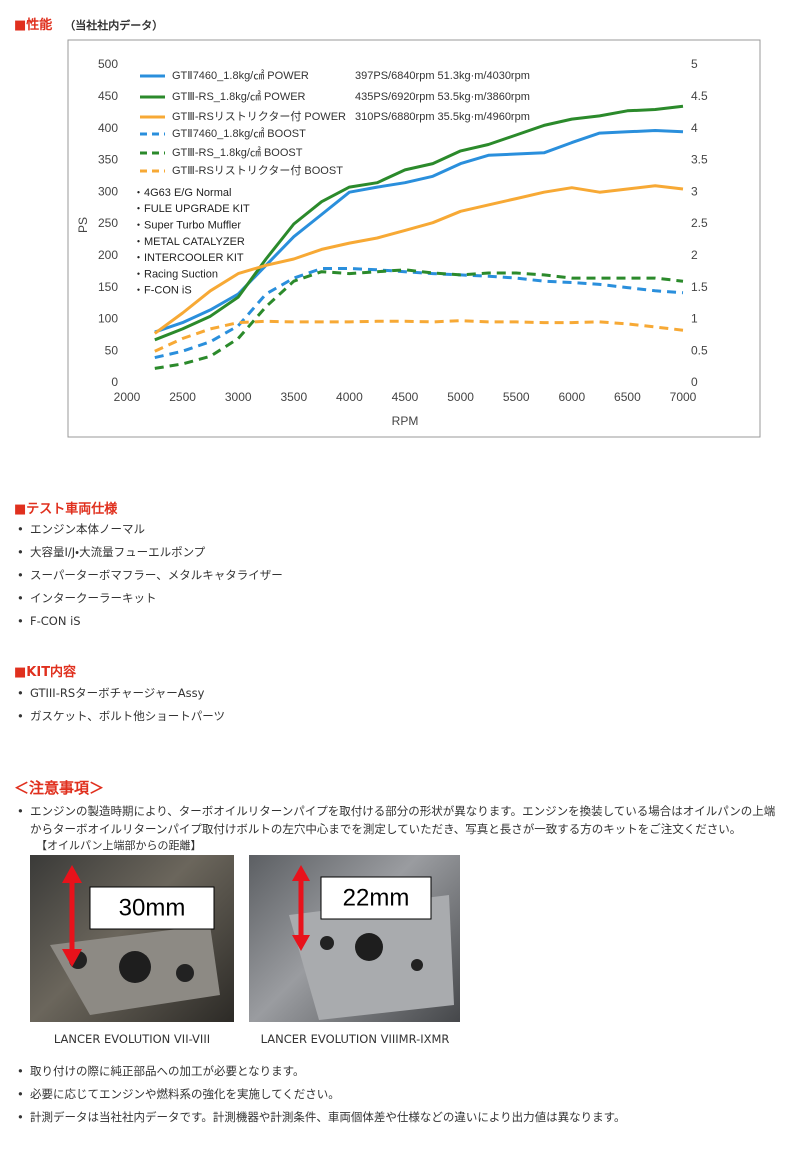 The height and width of the screenshot is (1152, 800). What do you see at coordinates (699, 96) in the screenshot?
I see `y2-tick-label: 4.5` at bounding box center [699, 96].